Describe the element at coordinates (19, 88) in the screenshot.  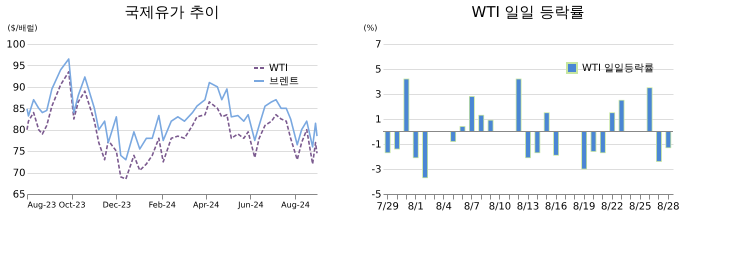
I see `y-tick-label: 90` at that location.